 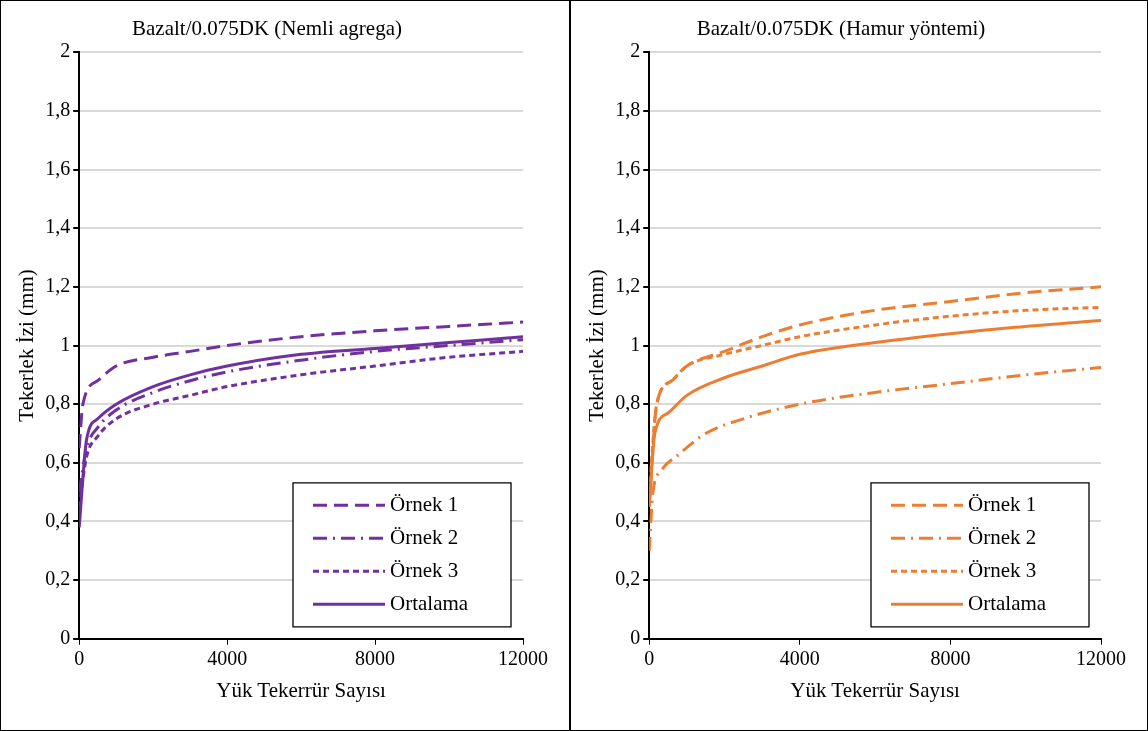 I want to click on chart-title: Bazalt/0.075DK (Hamur yöntemi), so click(x=841, y=28).